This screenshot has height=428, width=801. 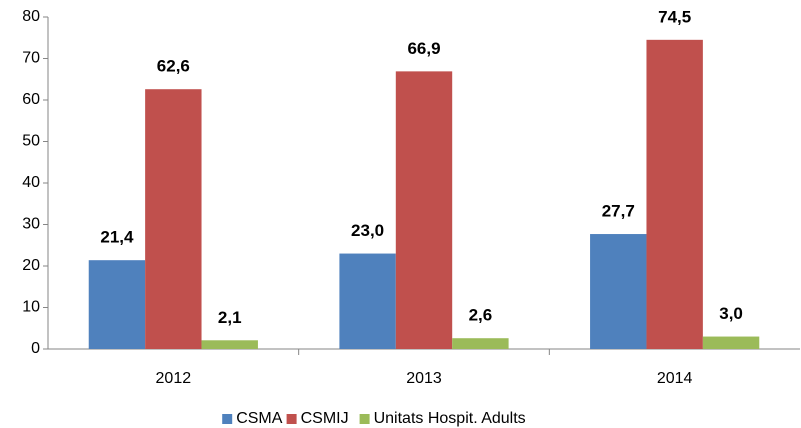 What do you see at coordinates (31, 16) in the screenshot?
I see `y-tick-label: 80` at bounding box center [31, 16].